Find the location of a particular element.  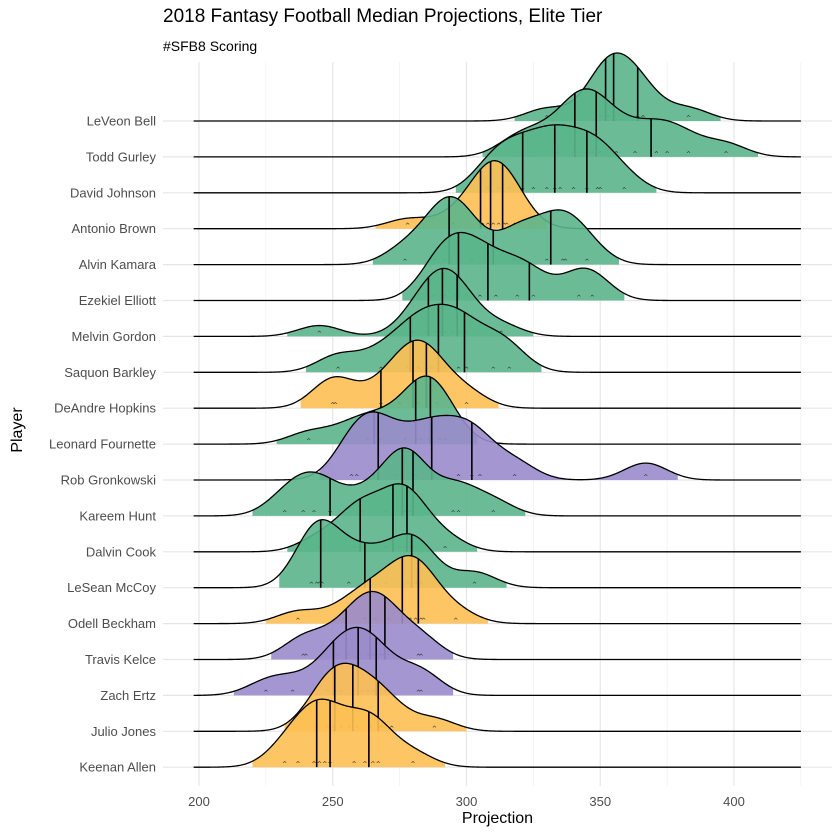

y-tick-label: LeVeon Bell is located at coordinates (122, 121).